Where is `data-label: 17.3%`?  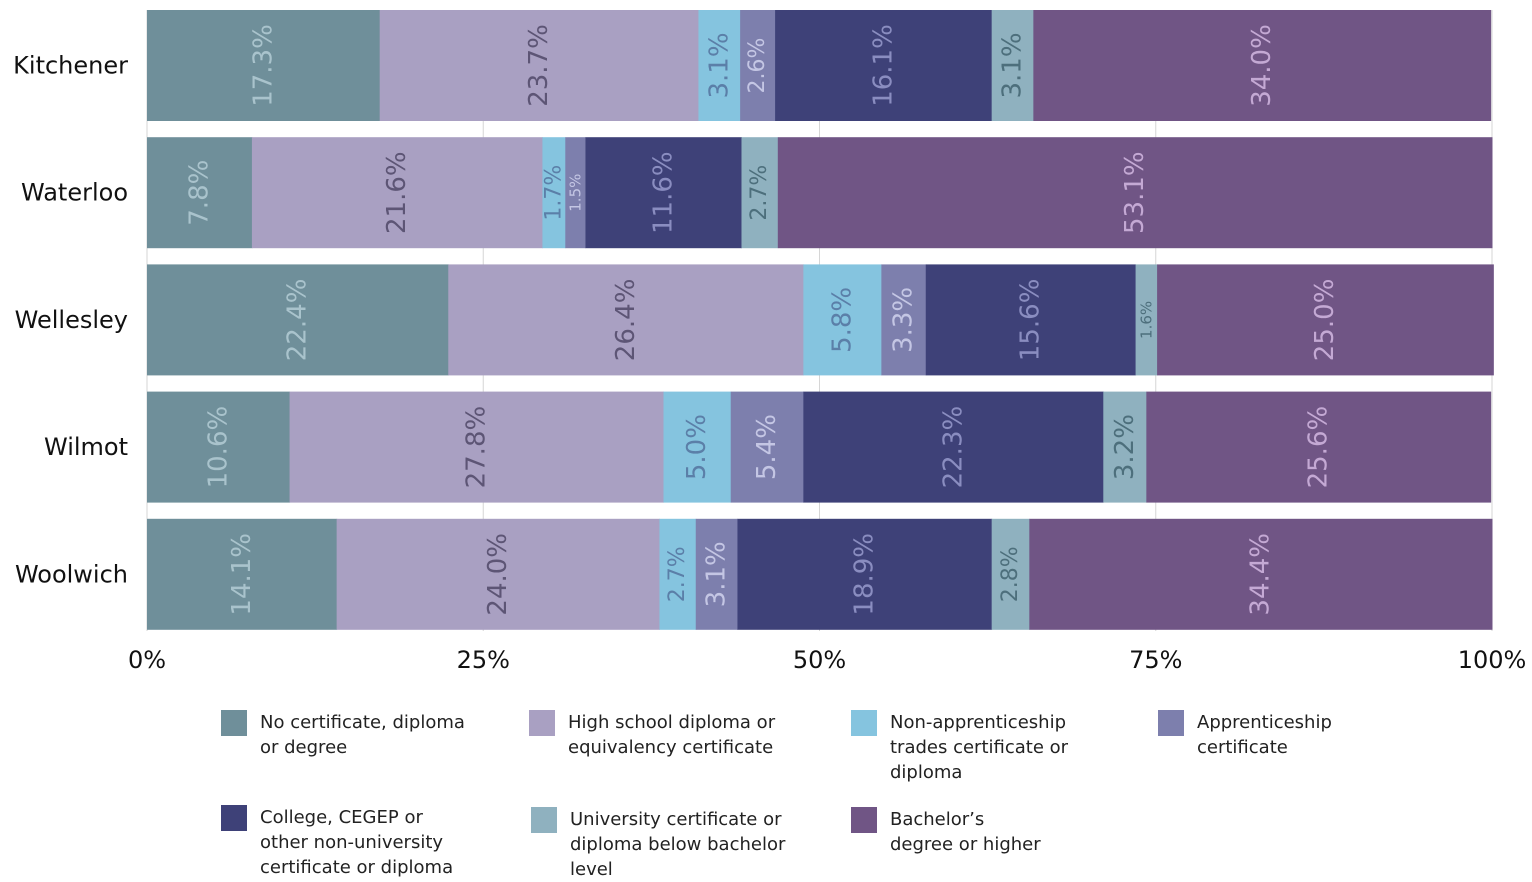
data-label: 17.3% is located at coordinates (263, 65).